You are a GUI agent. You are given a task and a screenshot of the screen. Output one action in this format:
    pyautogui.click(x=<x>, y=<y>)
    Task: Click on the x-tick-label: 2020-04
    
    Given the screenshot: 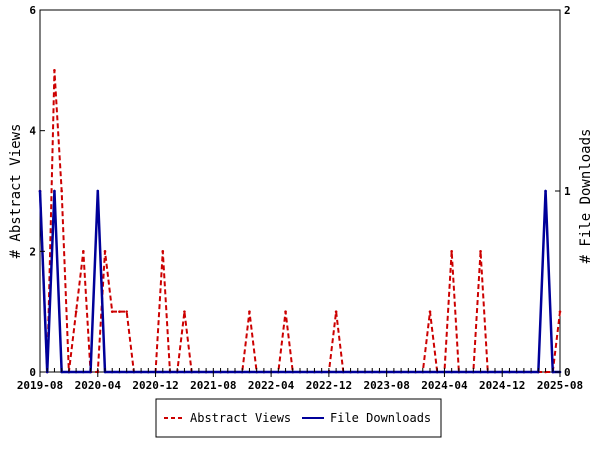 What is the action you would take?
    pyautogui.click(x=98, y=385)
    